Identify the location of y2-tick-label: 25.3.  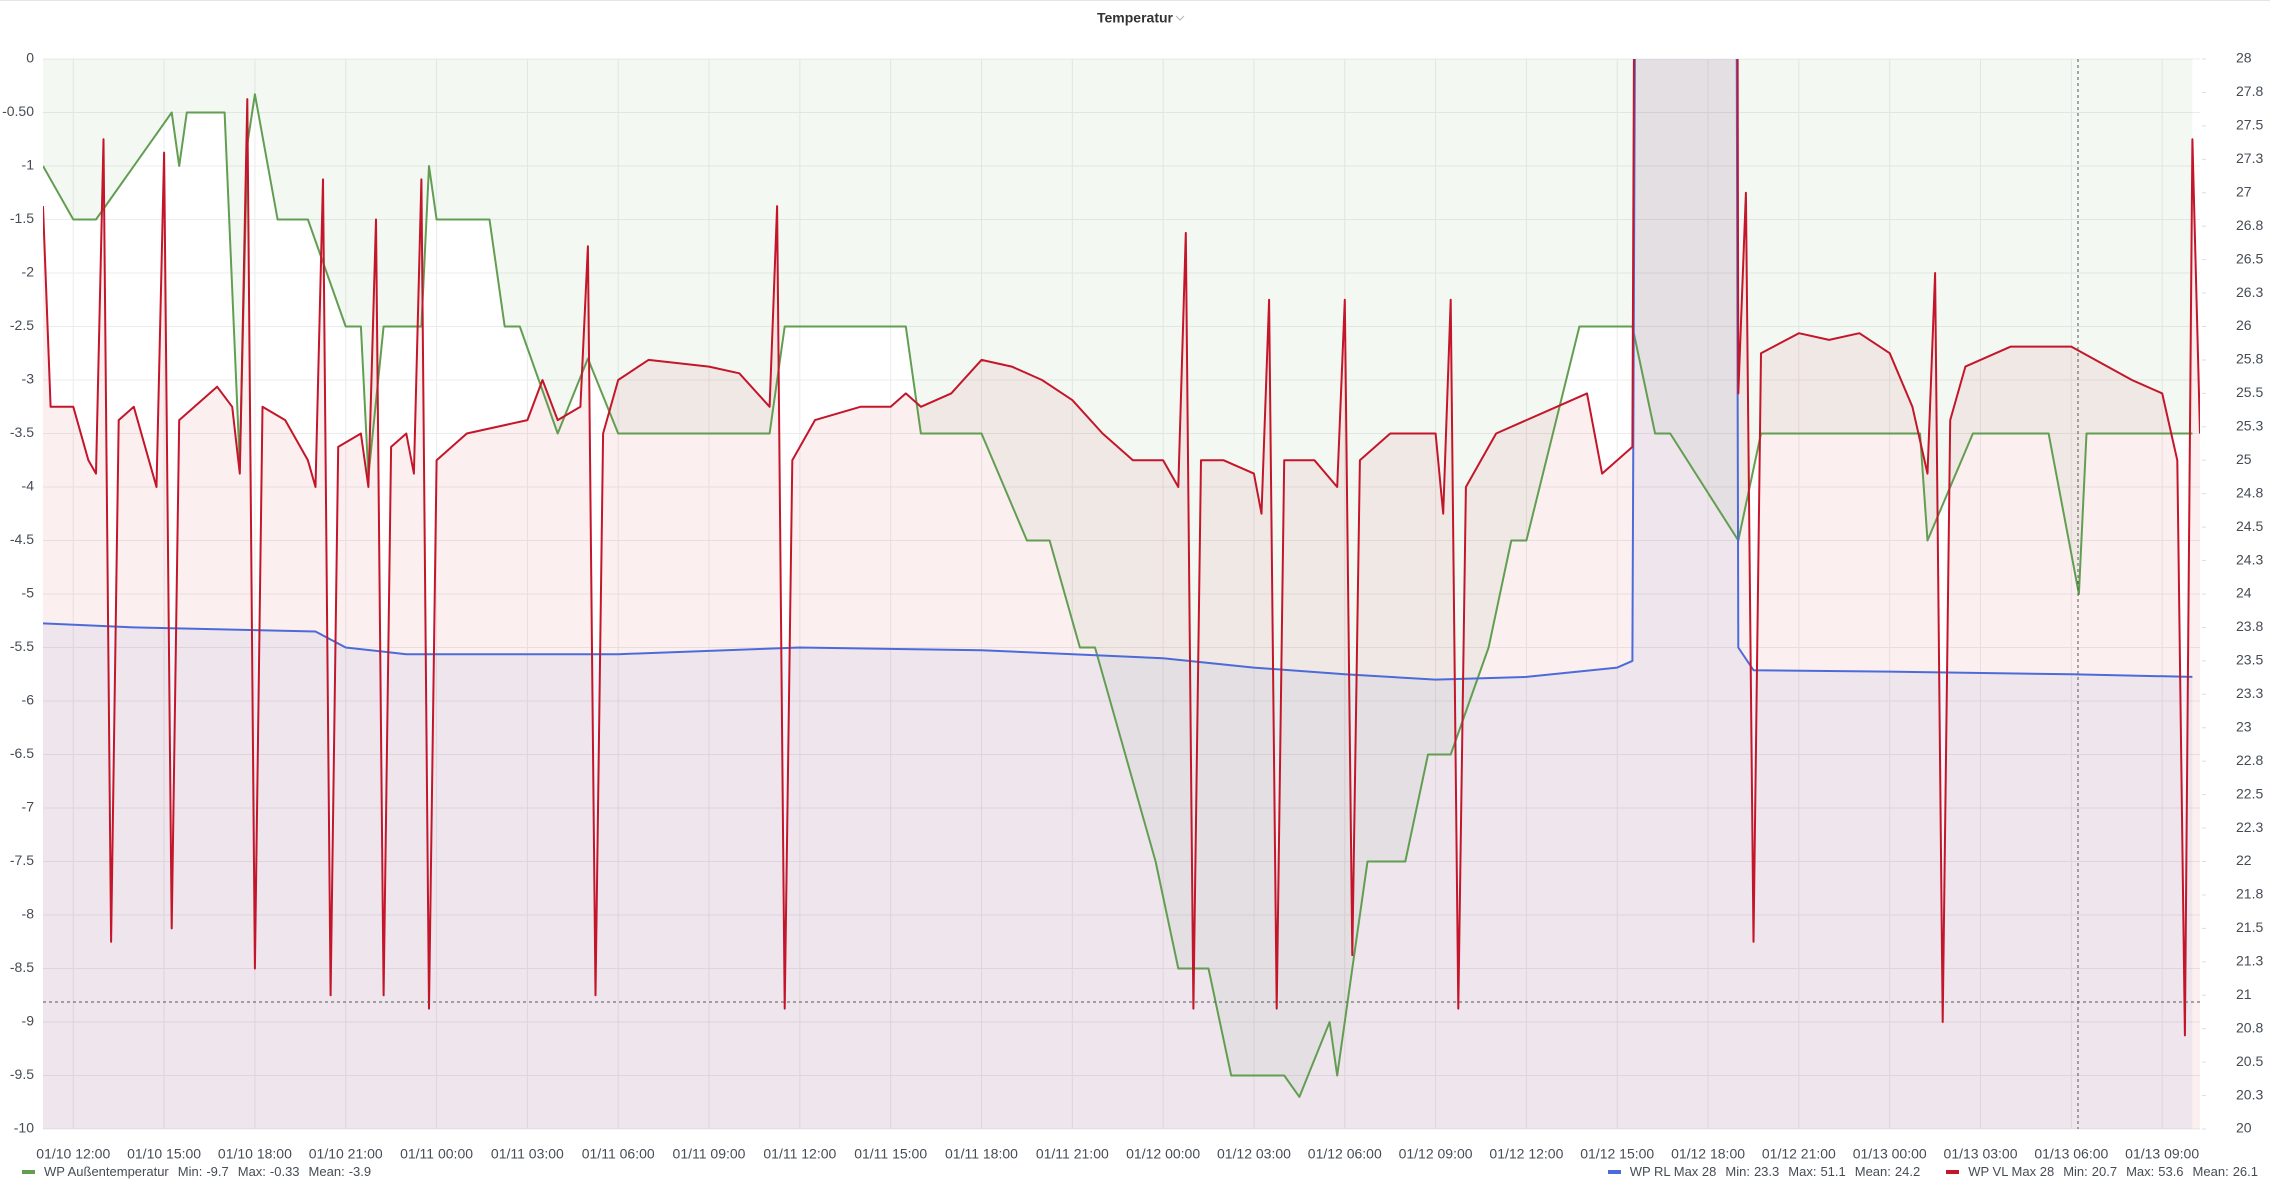
(2249, 426).